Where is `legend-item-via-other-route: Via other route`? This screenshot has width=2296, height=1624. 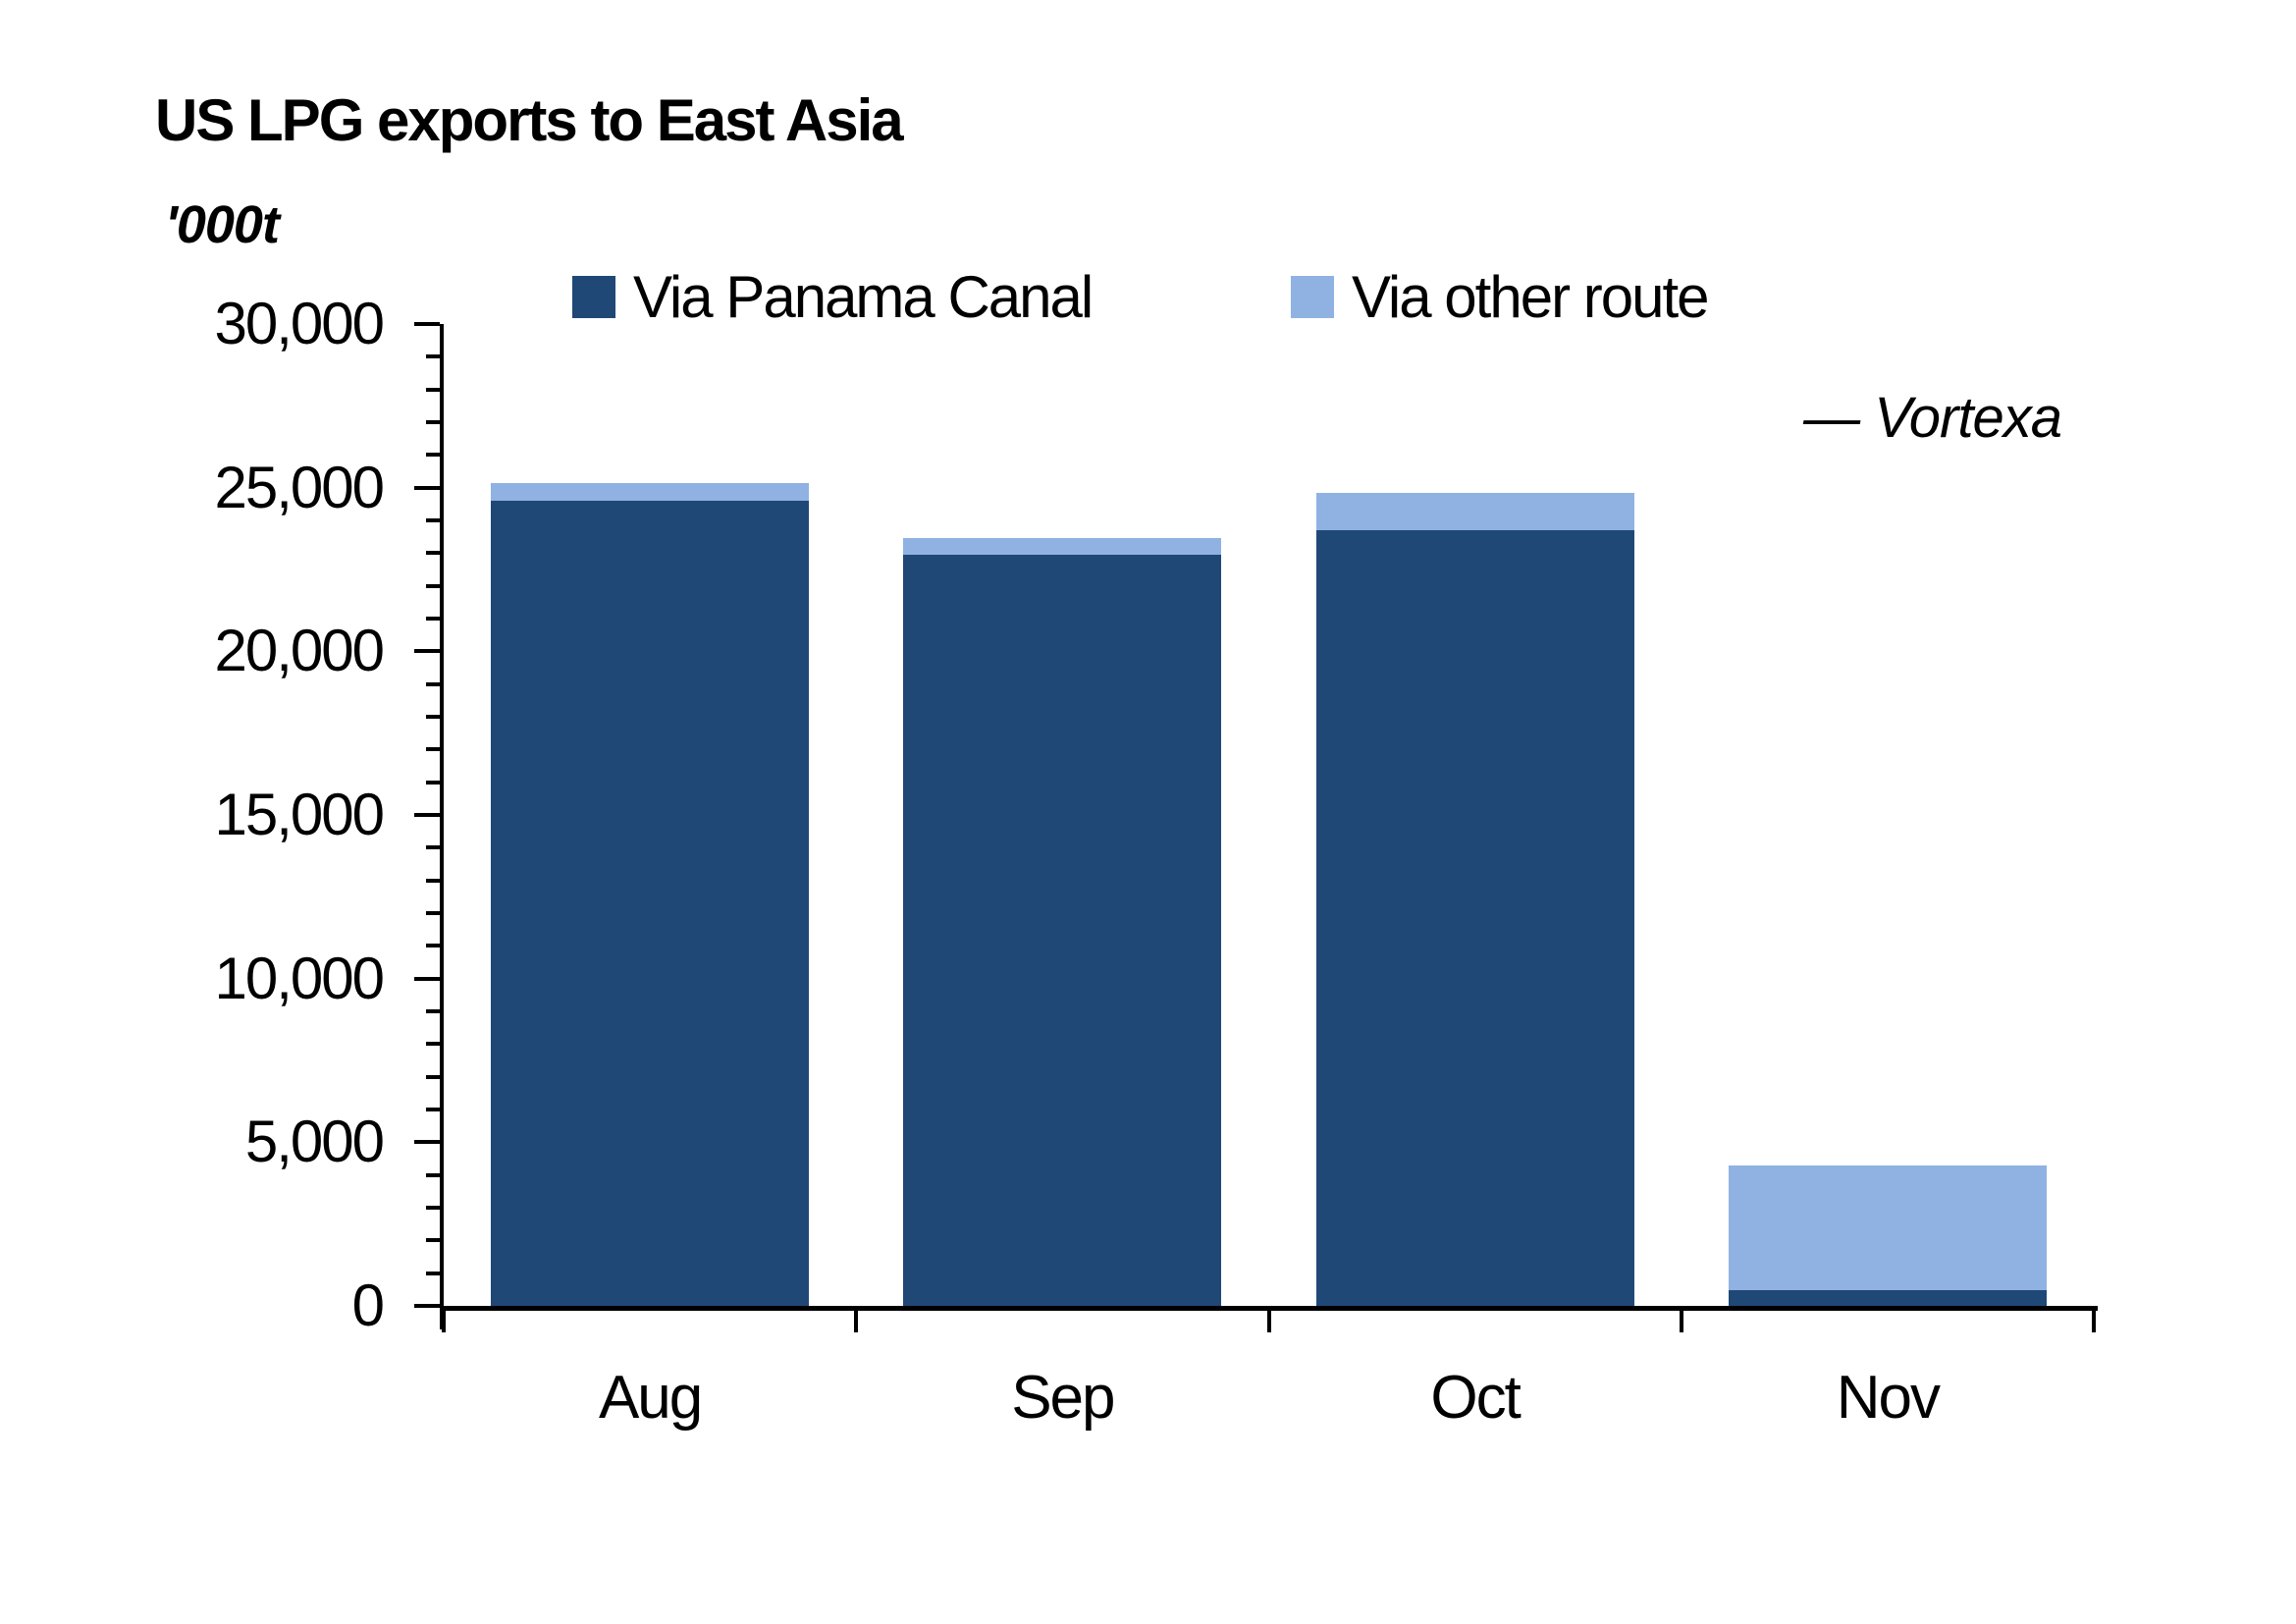 legend-item-via-other-route: Via other route is located at coordinates (1500, 297).